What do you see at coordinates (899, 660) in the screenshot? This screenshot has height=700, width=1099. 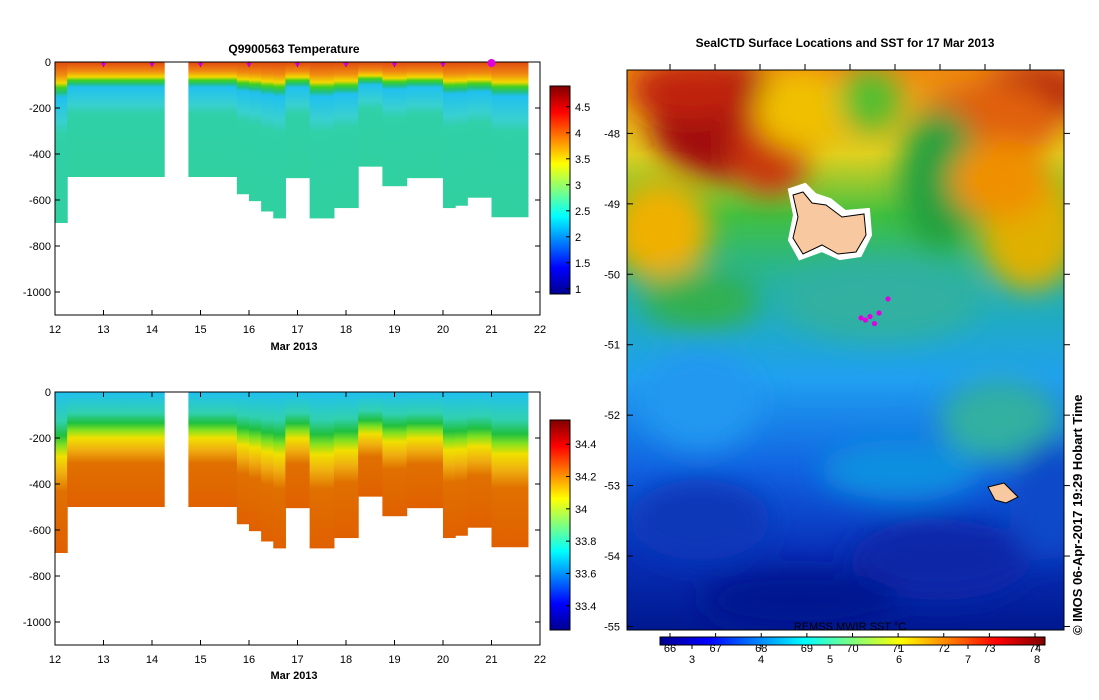 I see `sst-c-tick-label: 6` at bounding box center [899, 660].